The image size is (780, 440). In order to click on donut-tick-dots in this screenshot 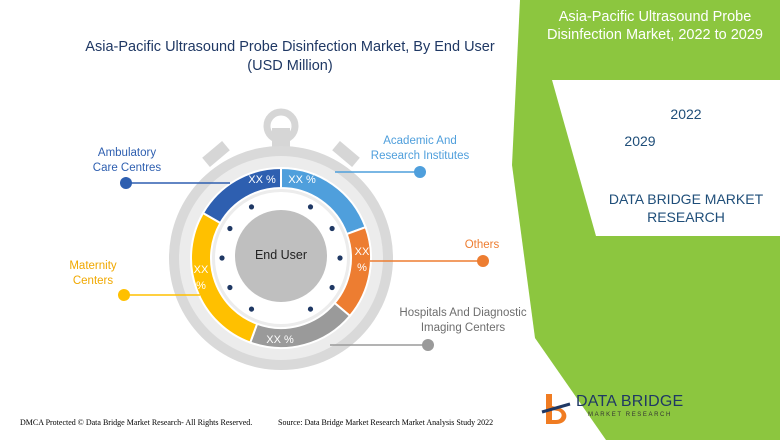, I will do `click(281, 258)`.